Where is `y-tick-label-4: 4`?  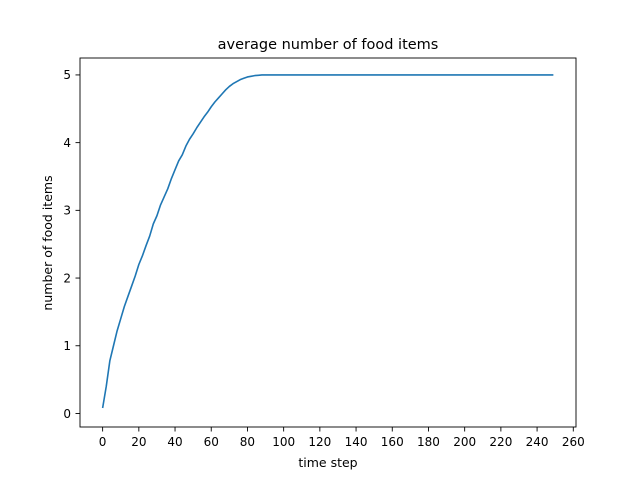 y-tick-label-4: 4 is located at coordinates (67, 143).